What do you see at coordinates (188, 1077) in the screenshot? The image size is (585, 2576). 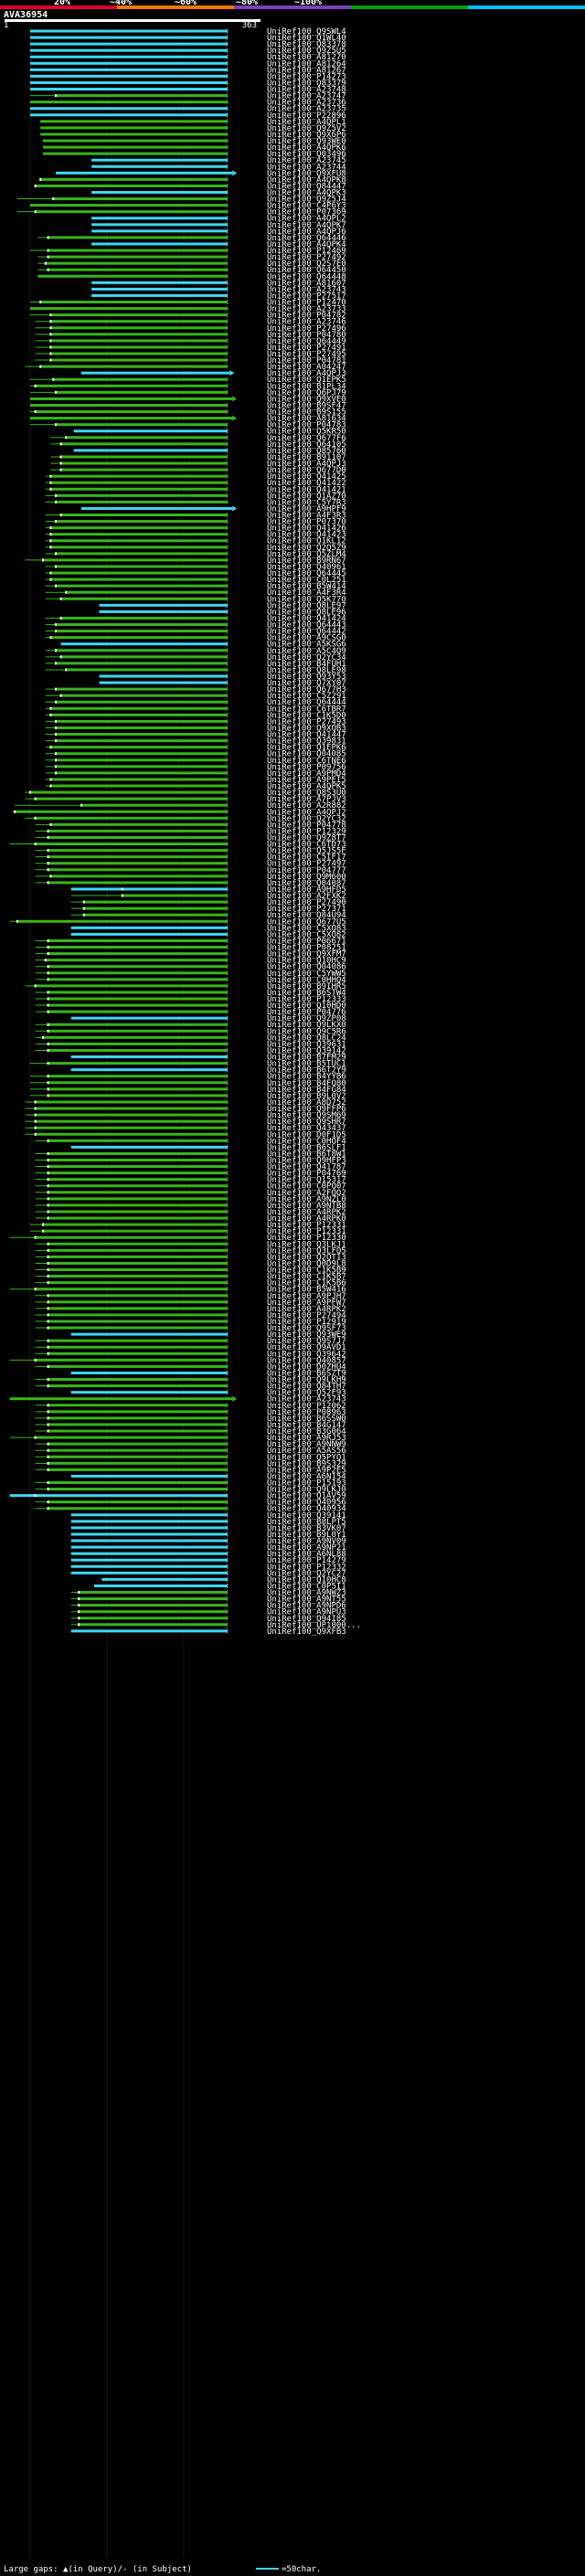 I see `hit-row: UniRef100_B4YYB6` at bounding box center [188, 1077].